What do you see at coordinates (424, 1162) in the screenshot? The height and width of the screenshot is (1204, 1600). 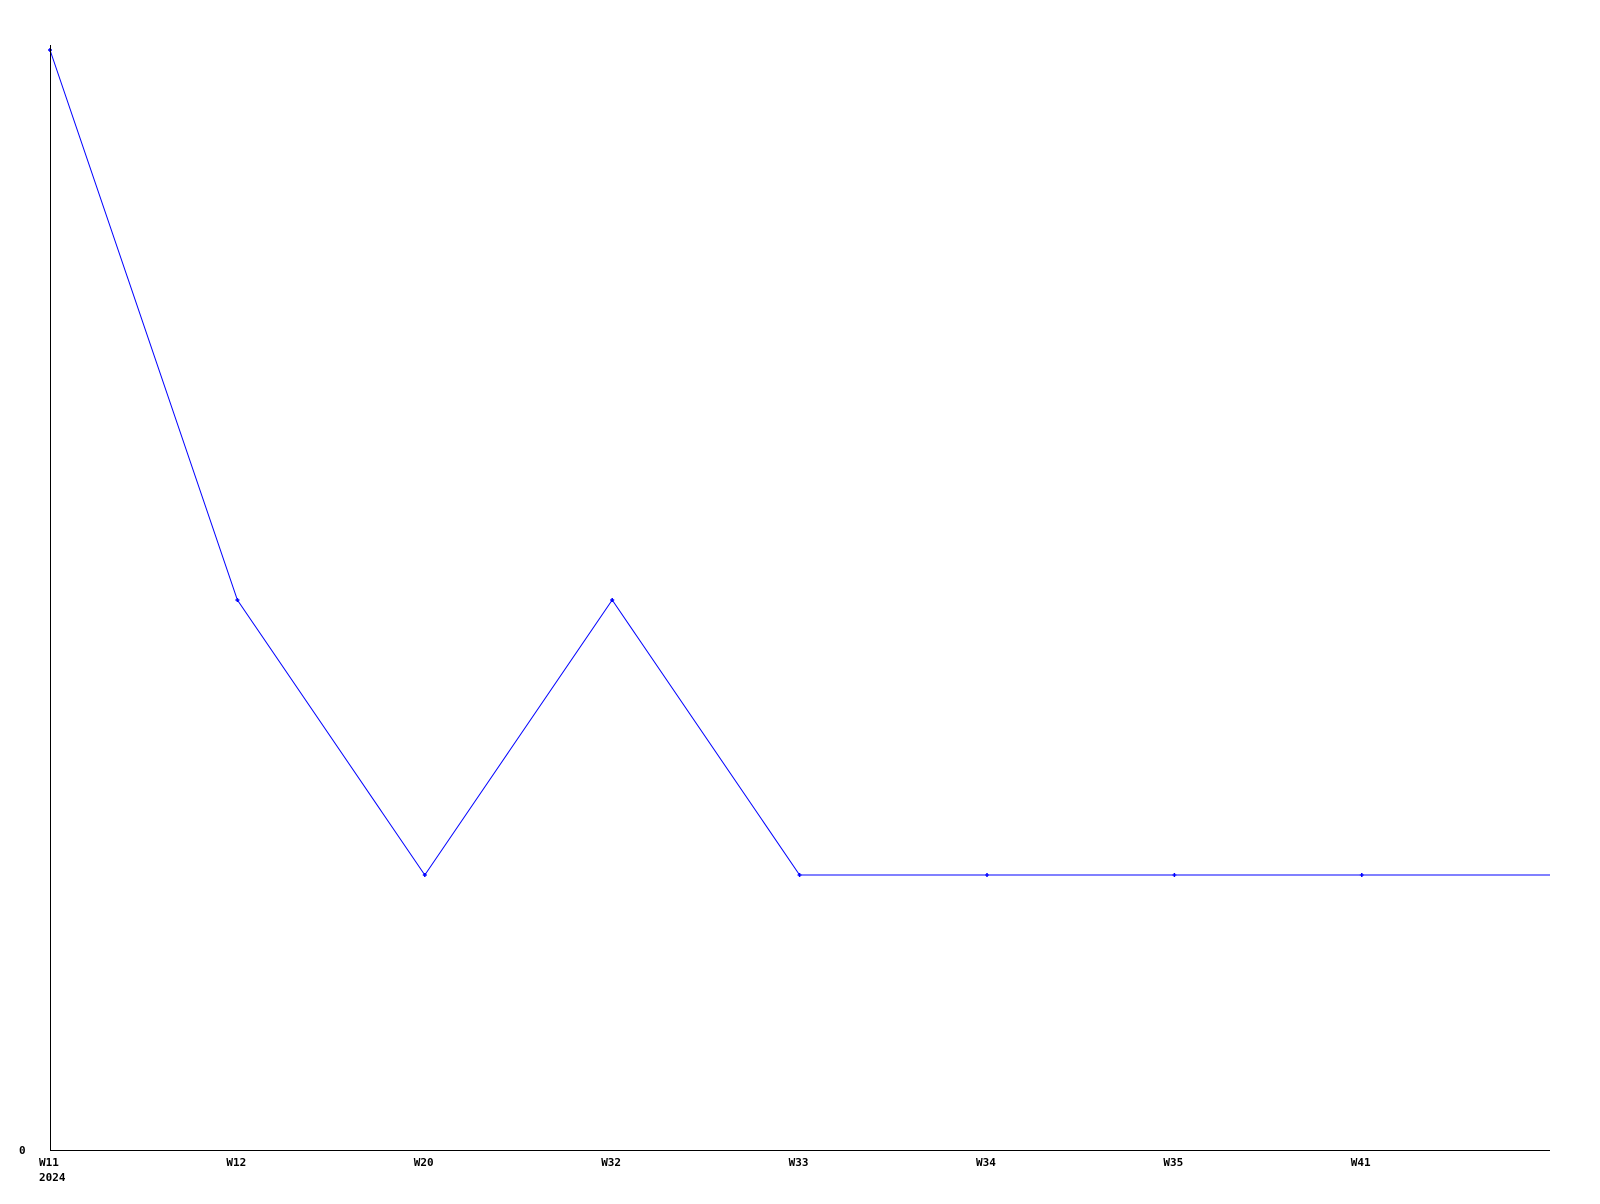 I see `x-tick-label-w20: W20` at bounding box center [424, 1162].